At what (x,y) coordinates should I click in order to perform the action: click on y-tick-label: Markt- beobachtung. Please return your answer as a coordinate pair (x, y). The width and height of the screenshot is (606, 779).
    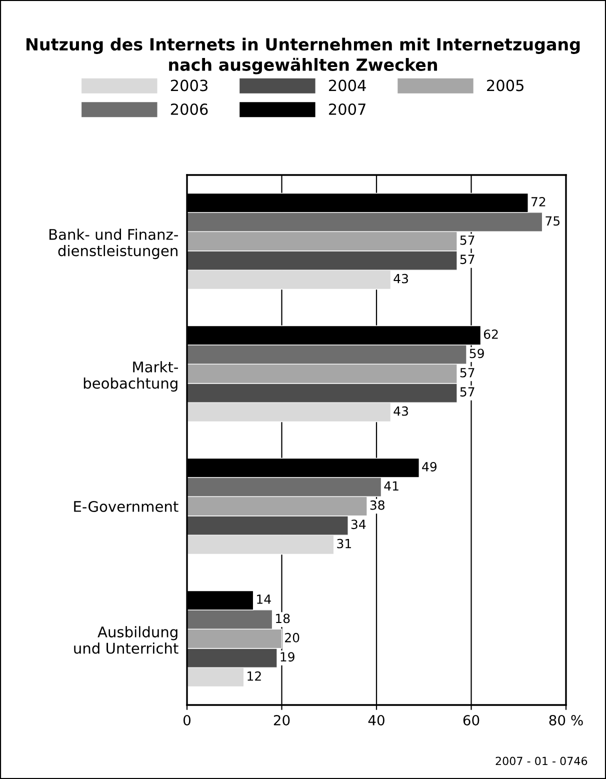
    Looking at the image, I should click on (131, 376).